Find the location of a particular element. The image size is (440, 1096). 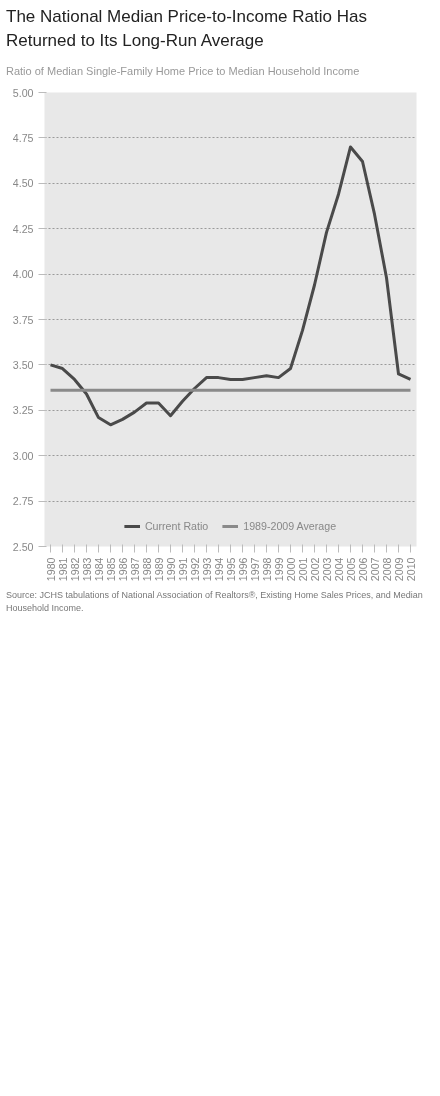

x-tick-label: 1991 is located at coordinates (182, 569).